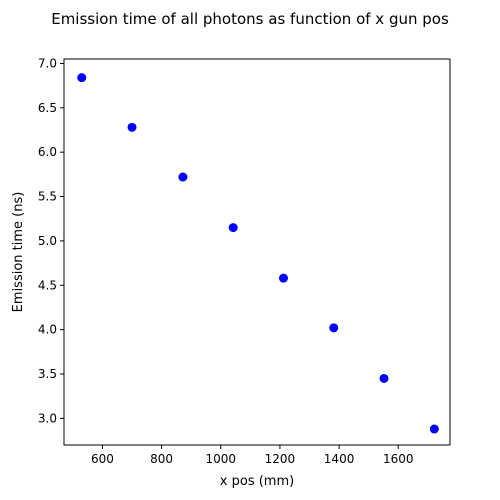 The width and height of the screenshot is (500, 500). I want to click on y-axis-label: Emission time (ns), so click(18, 252).